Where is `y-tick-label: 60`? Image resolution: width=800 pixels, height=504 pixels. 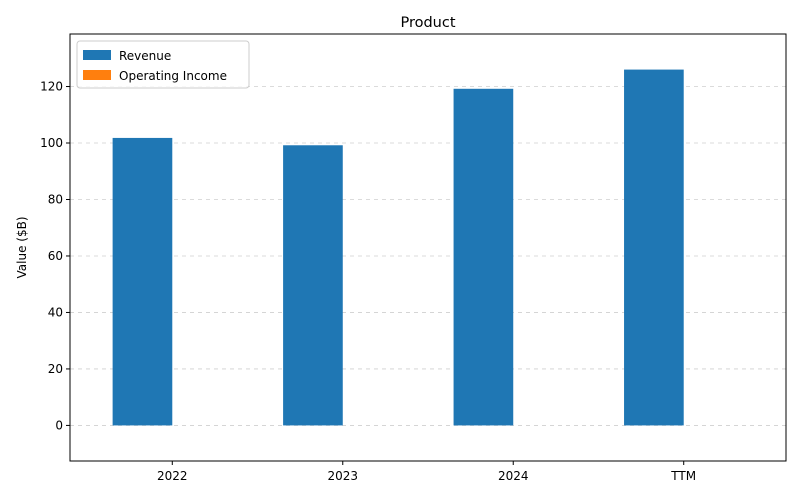
y-tick-label: 60 is located at coordinates (55, 256).